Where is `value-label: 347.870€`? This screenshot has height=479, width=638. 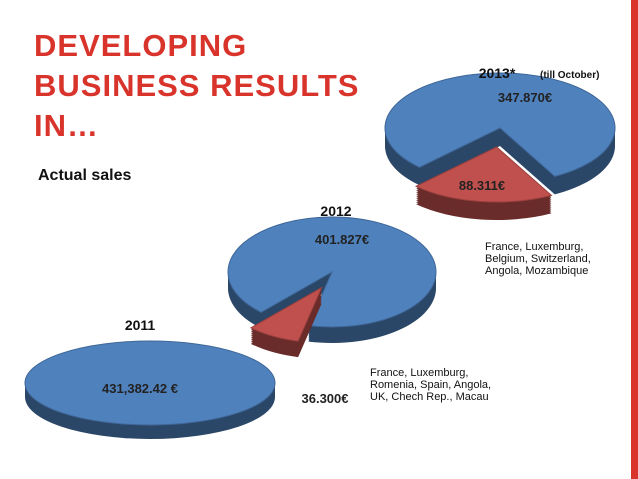 value-label: 347.870€ is located at coordinates (525, 97).